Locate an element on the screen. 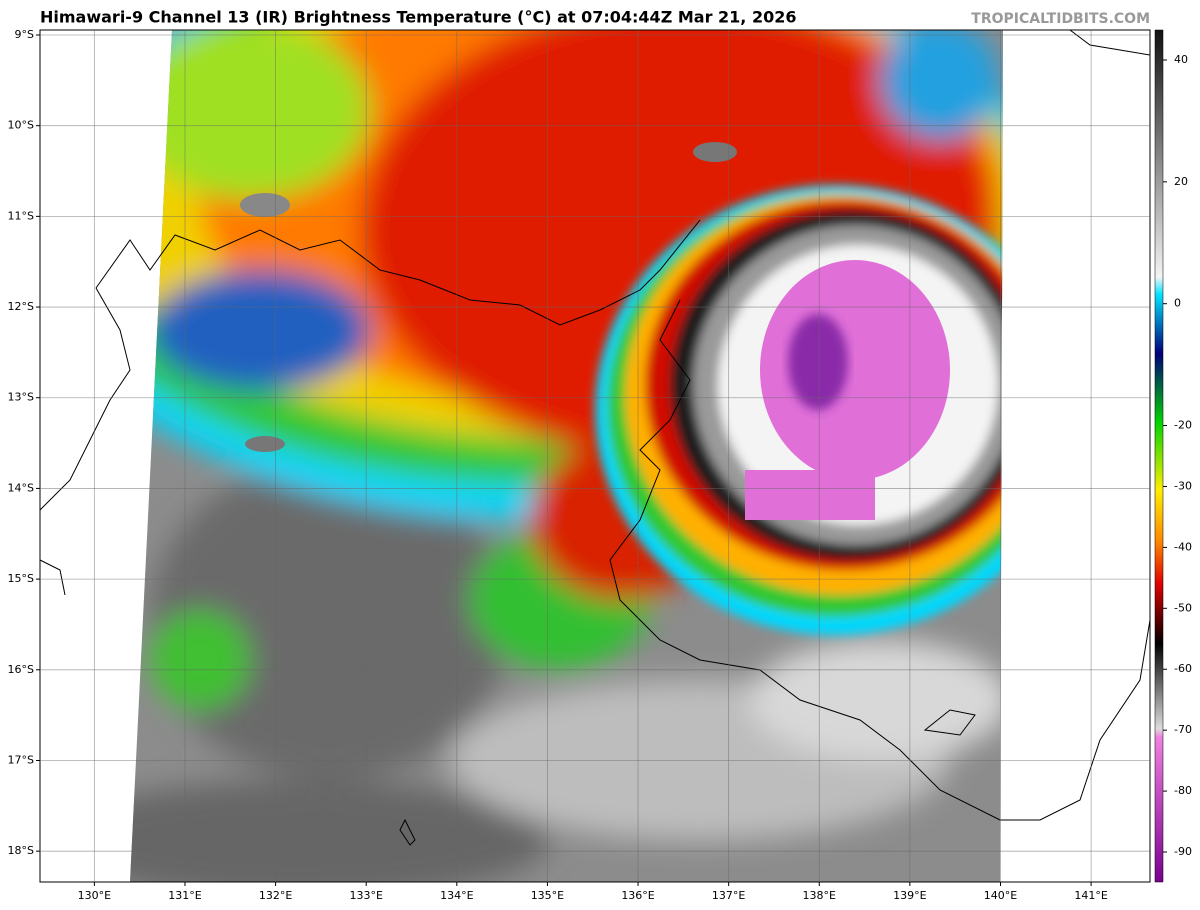 The image size is (1200, 910). lon-tick-label: 139°E is located at coordinates (909, 895).